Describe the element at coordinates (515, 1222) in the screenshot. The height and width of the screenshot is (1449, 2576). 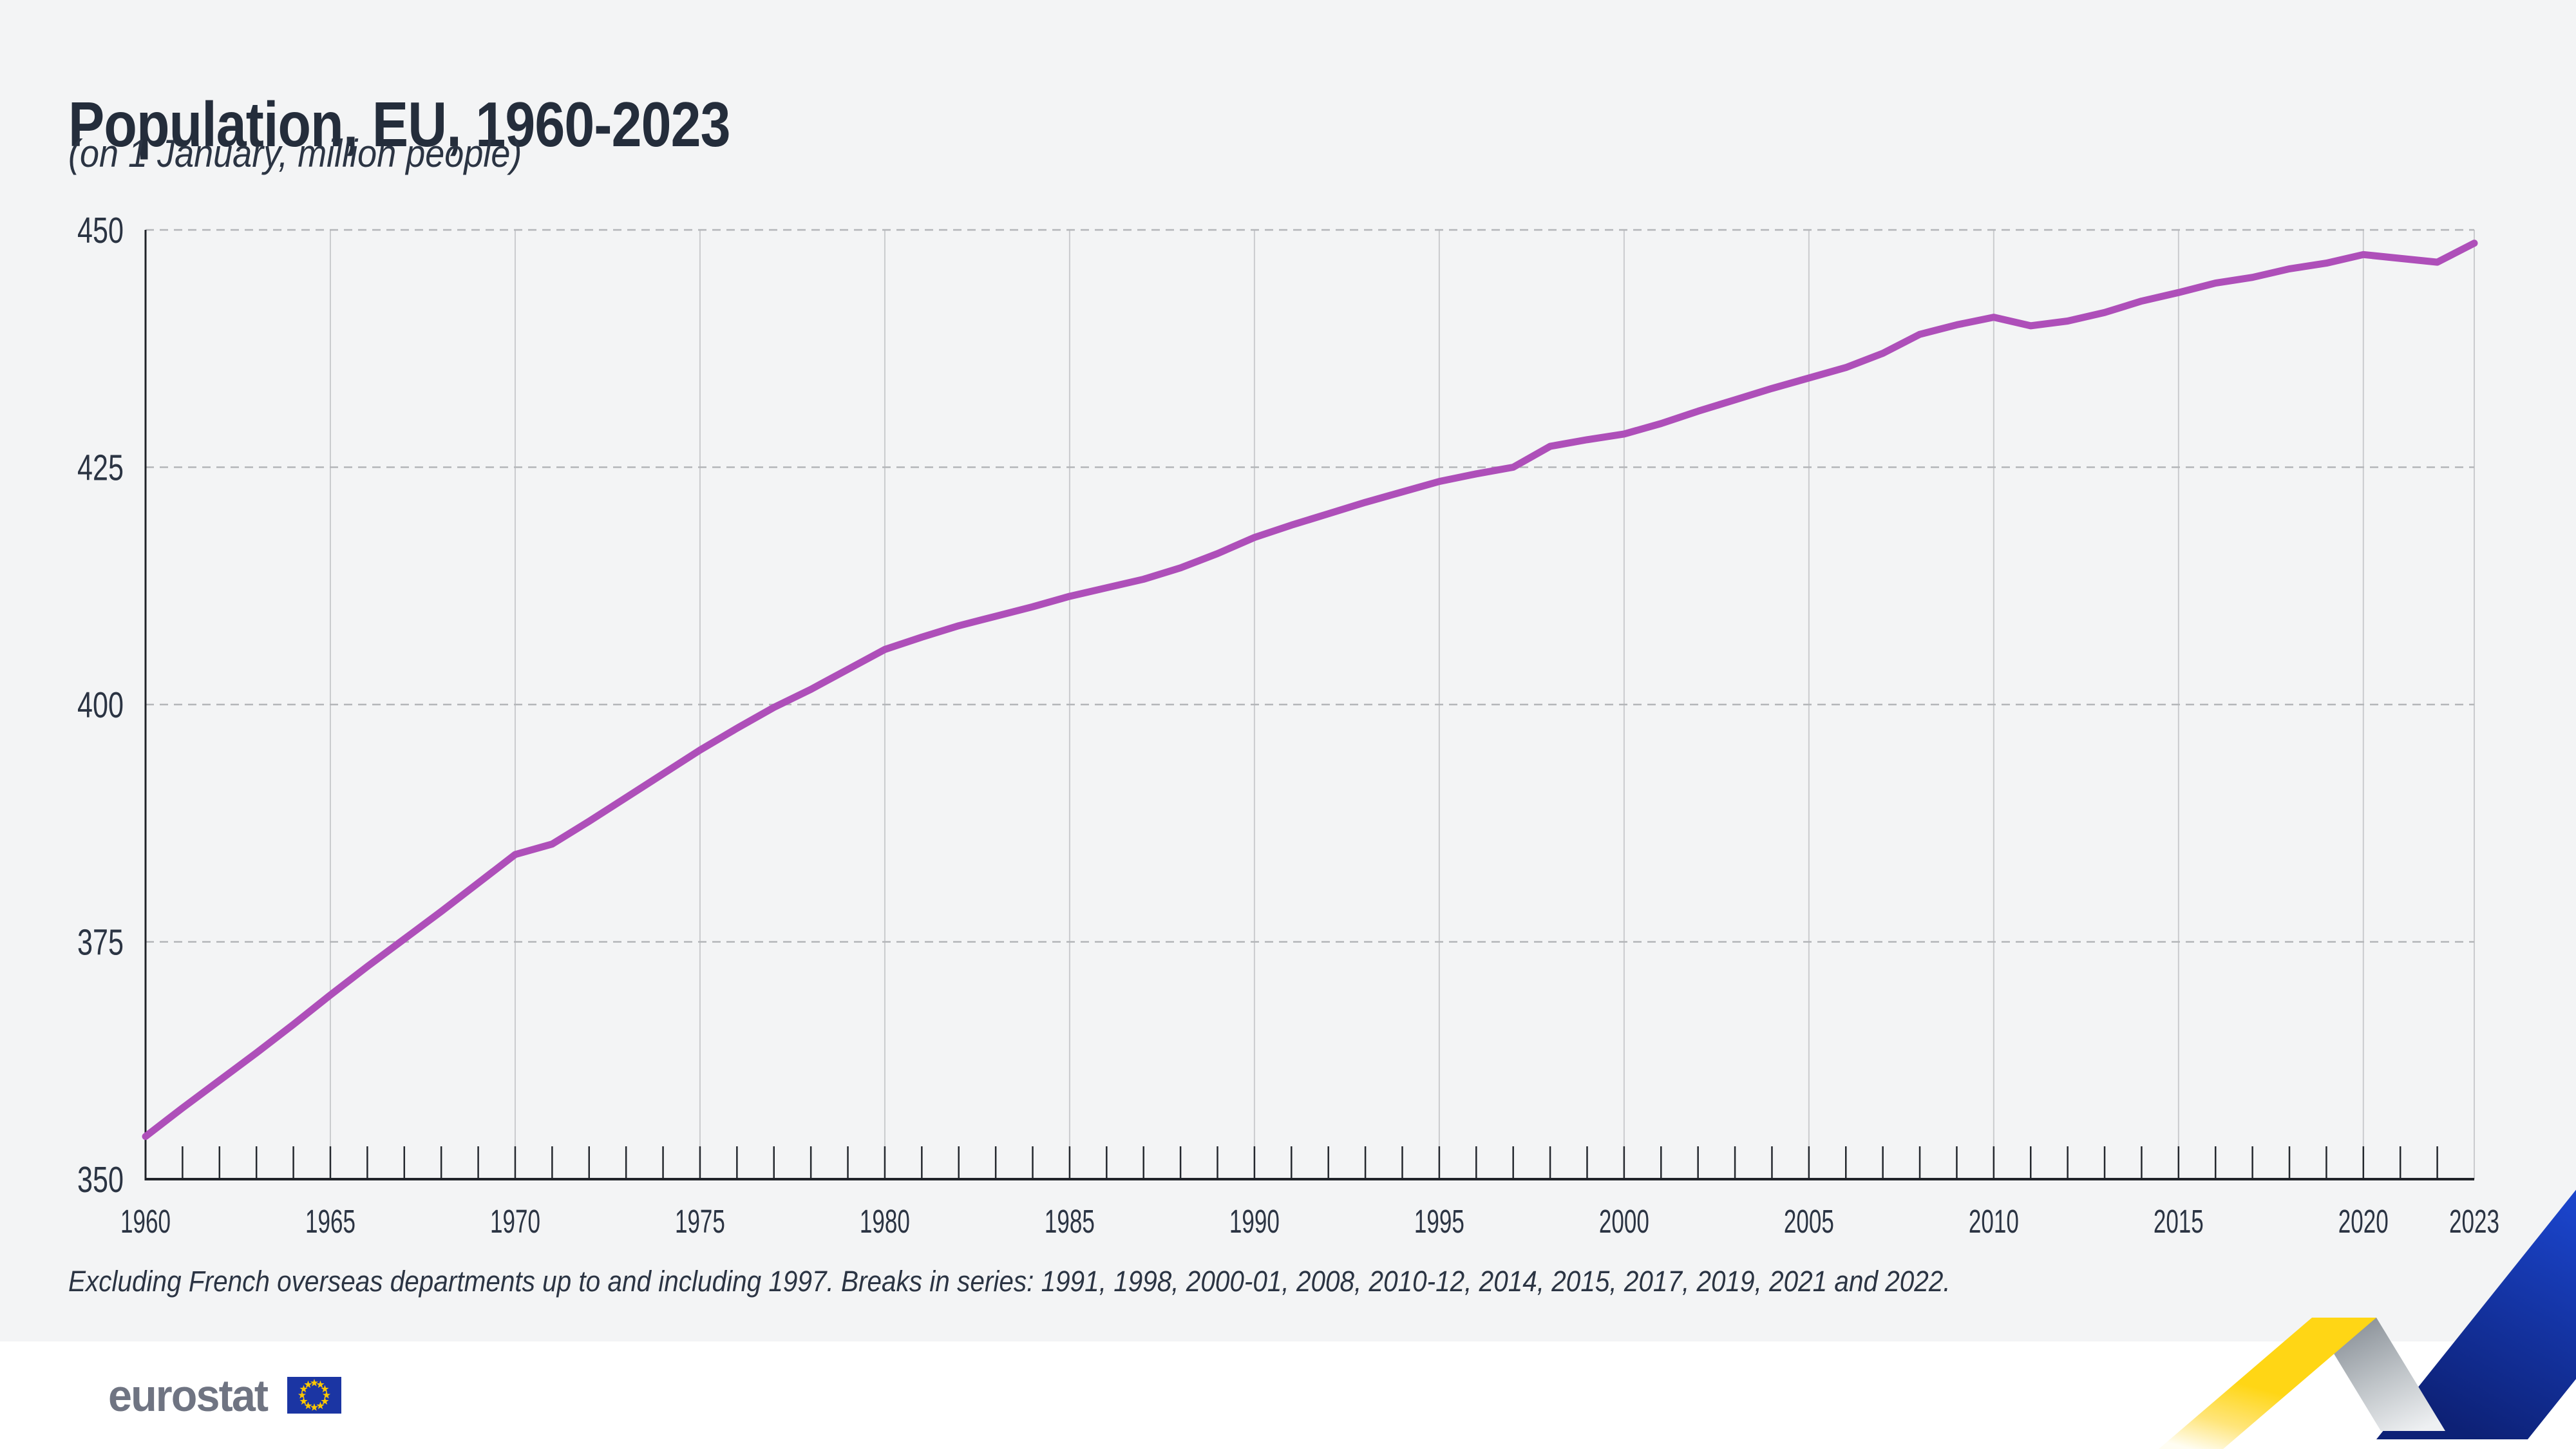
I see `x-tick-label: 1970` at that location.